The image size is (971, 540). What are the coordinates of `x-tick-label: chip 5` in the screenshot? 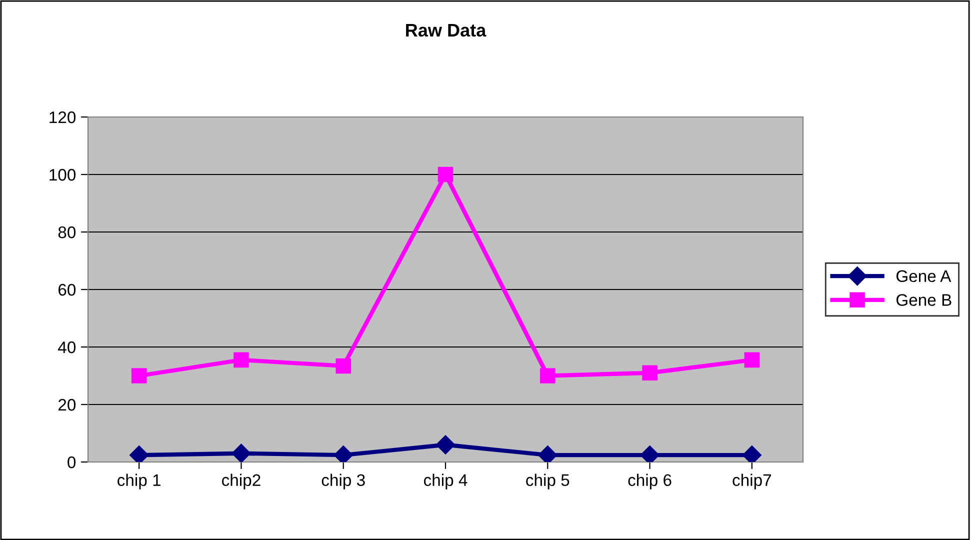 It's located at (548, 482).